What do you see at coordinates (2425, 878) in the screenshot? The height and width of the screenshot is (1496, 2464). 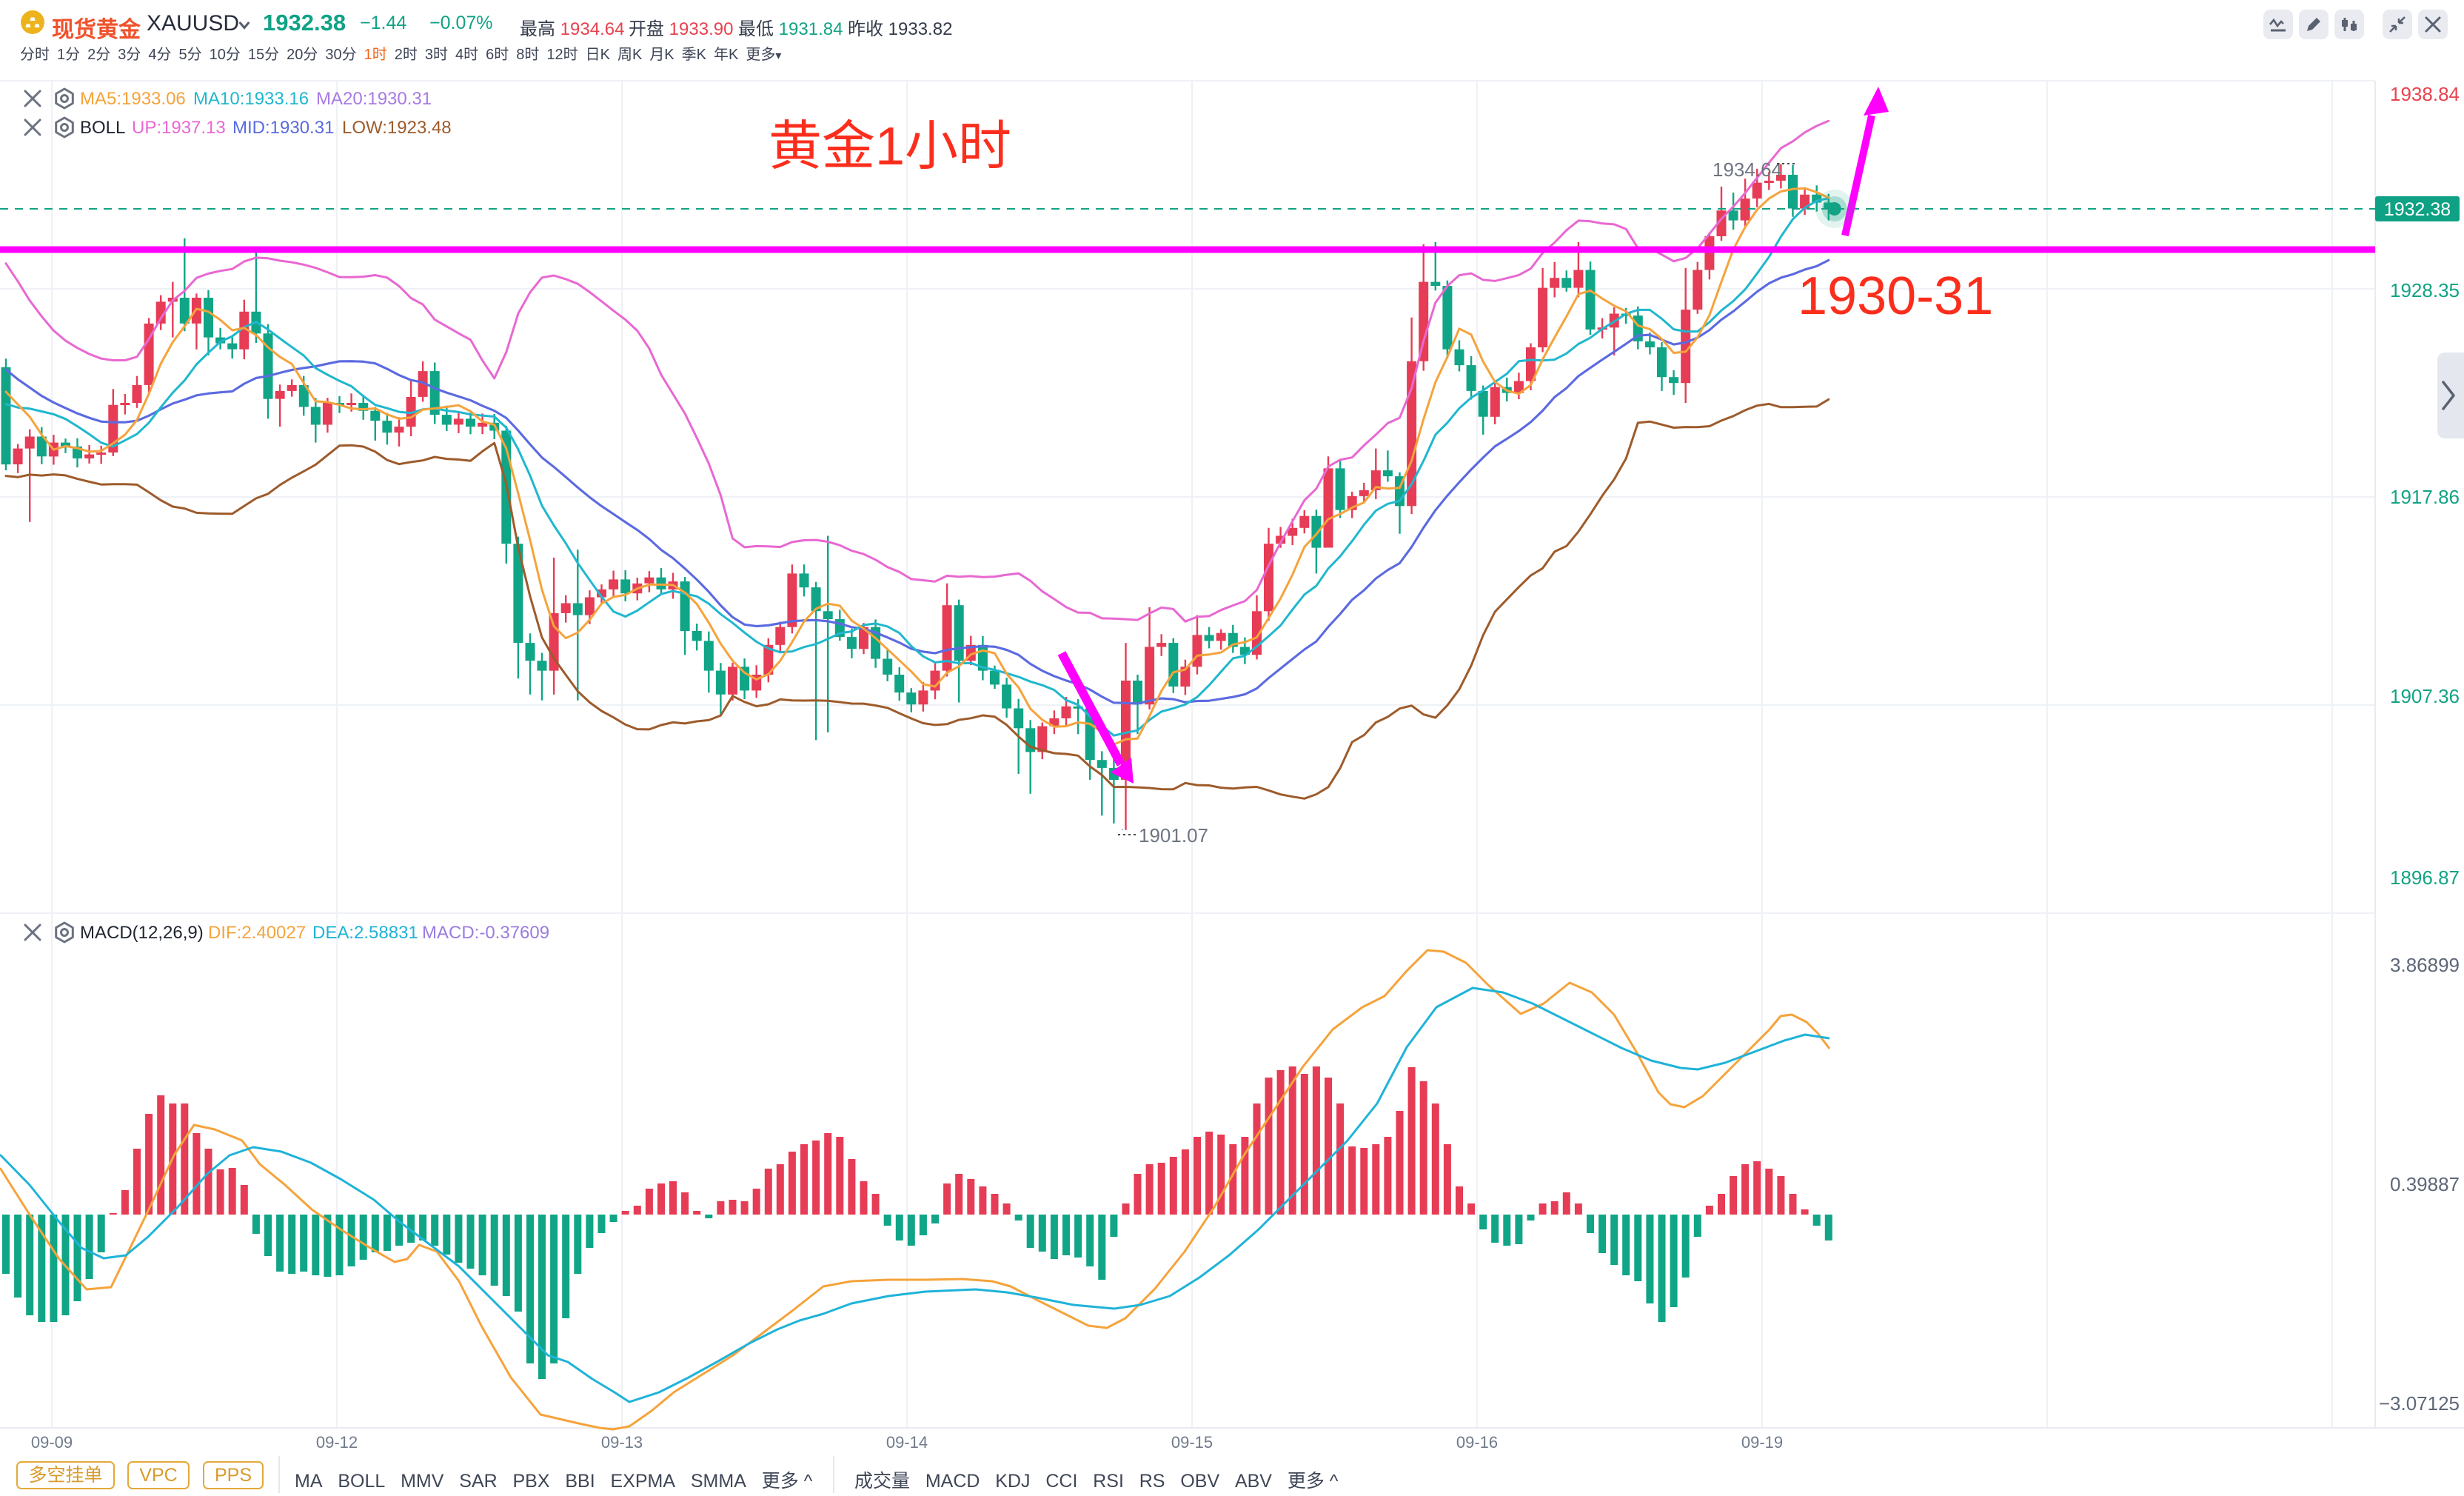 I see `svg-text: 1896.87` at bounding box center [2425, 878].